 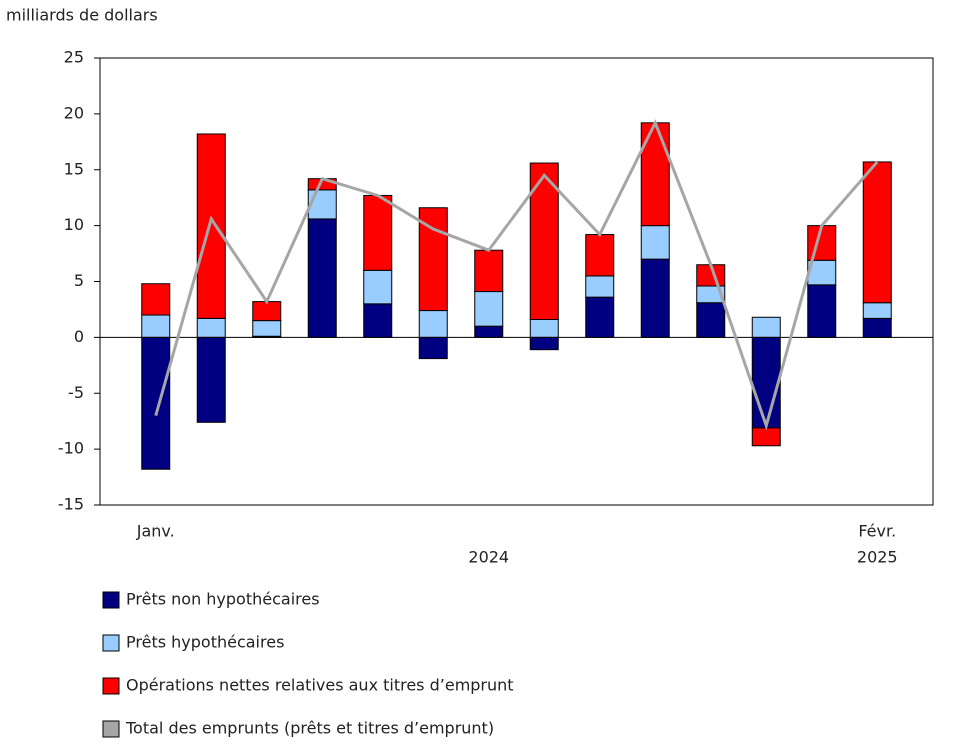 What do you see at coordinates (76, 392) in the screenshot?
I see `y-tick-label: -5` at bounding box center [76, 392].